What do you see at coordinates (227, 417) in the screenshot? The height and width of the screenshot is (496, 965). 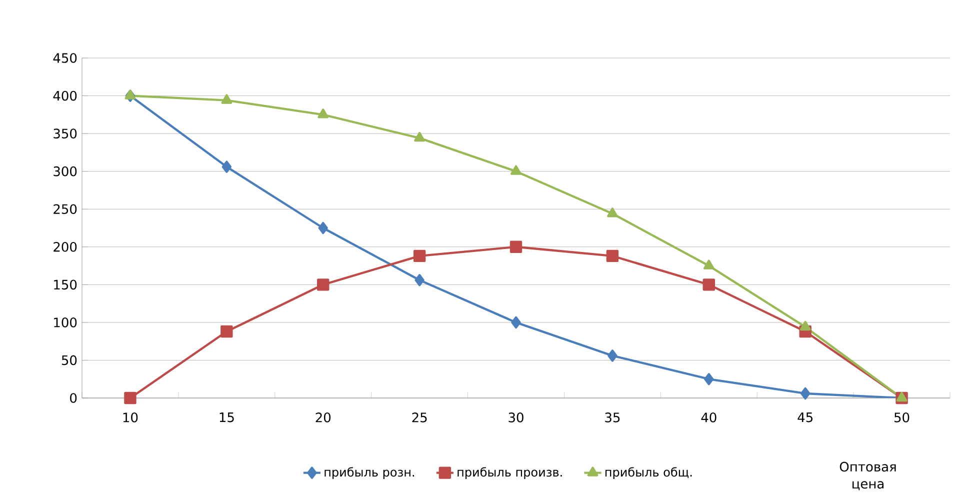 I see `x-tick-label: 15` at bounding box center [227, 417].